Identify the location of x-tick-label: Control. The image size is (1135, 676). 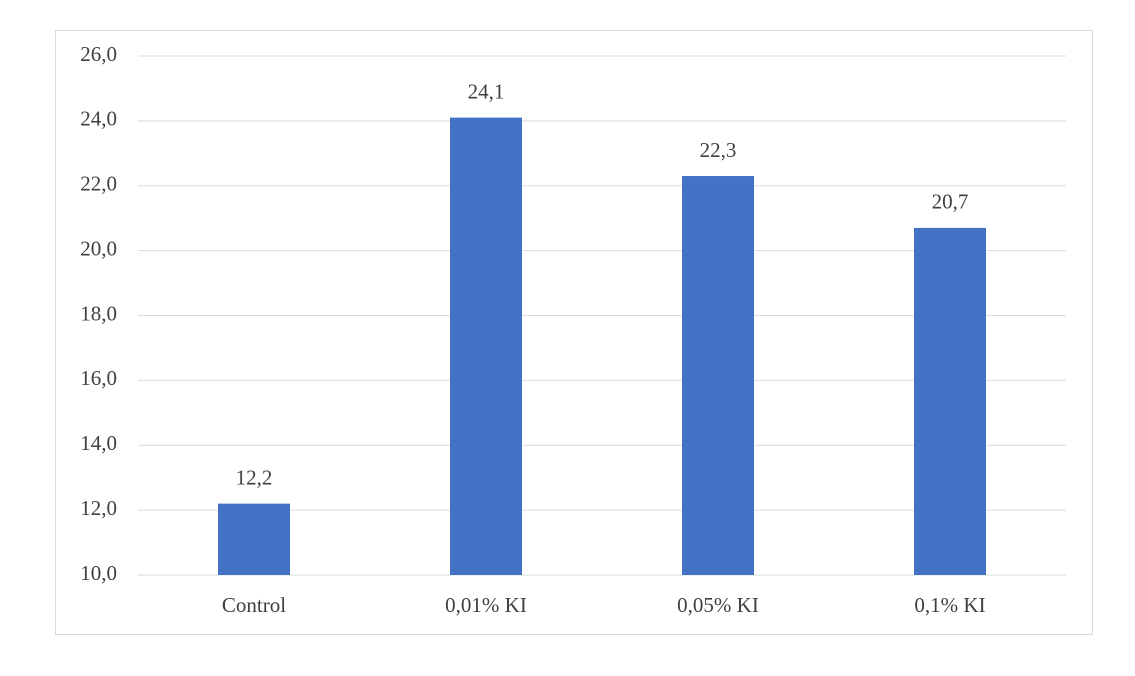
(254, 605).